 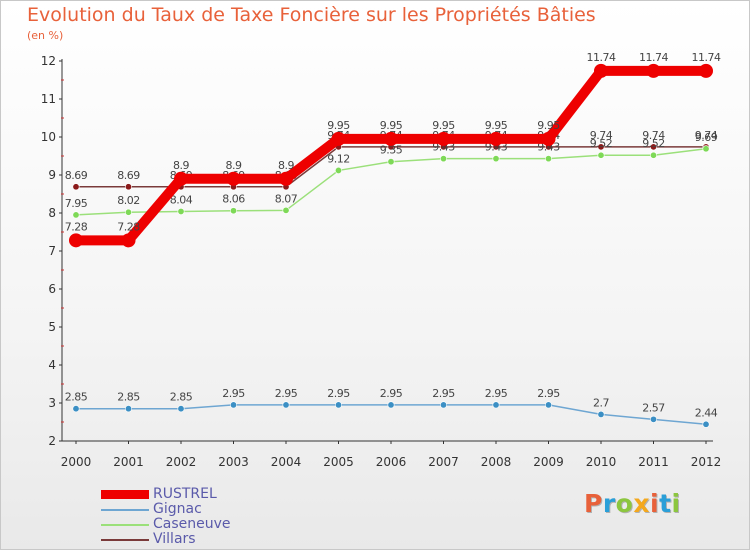 I want to click on y-tick-label: 12, so click(x=48, y=61).